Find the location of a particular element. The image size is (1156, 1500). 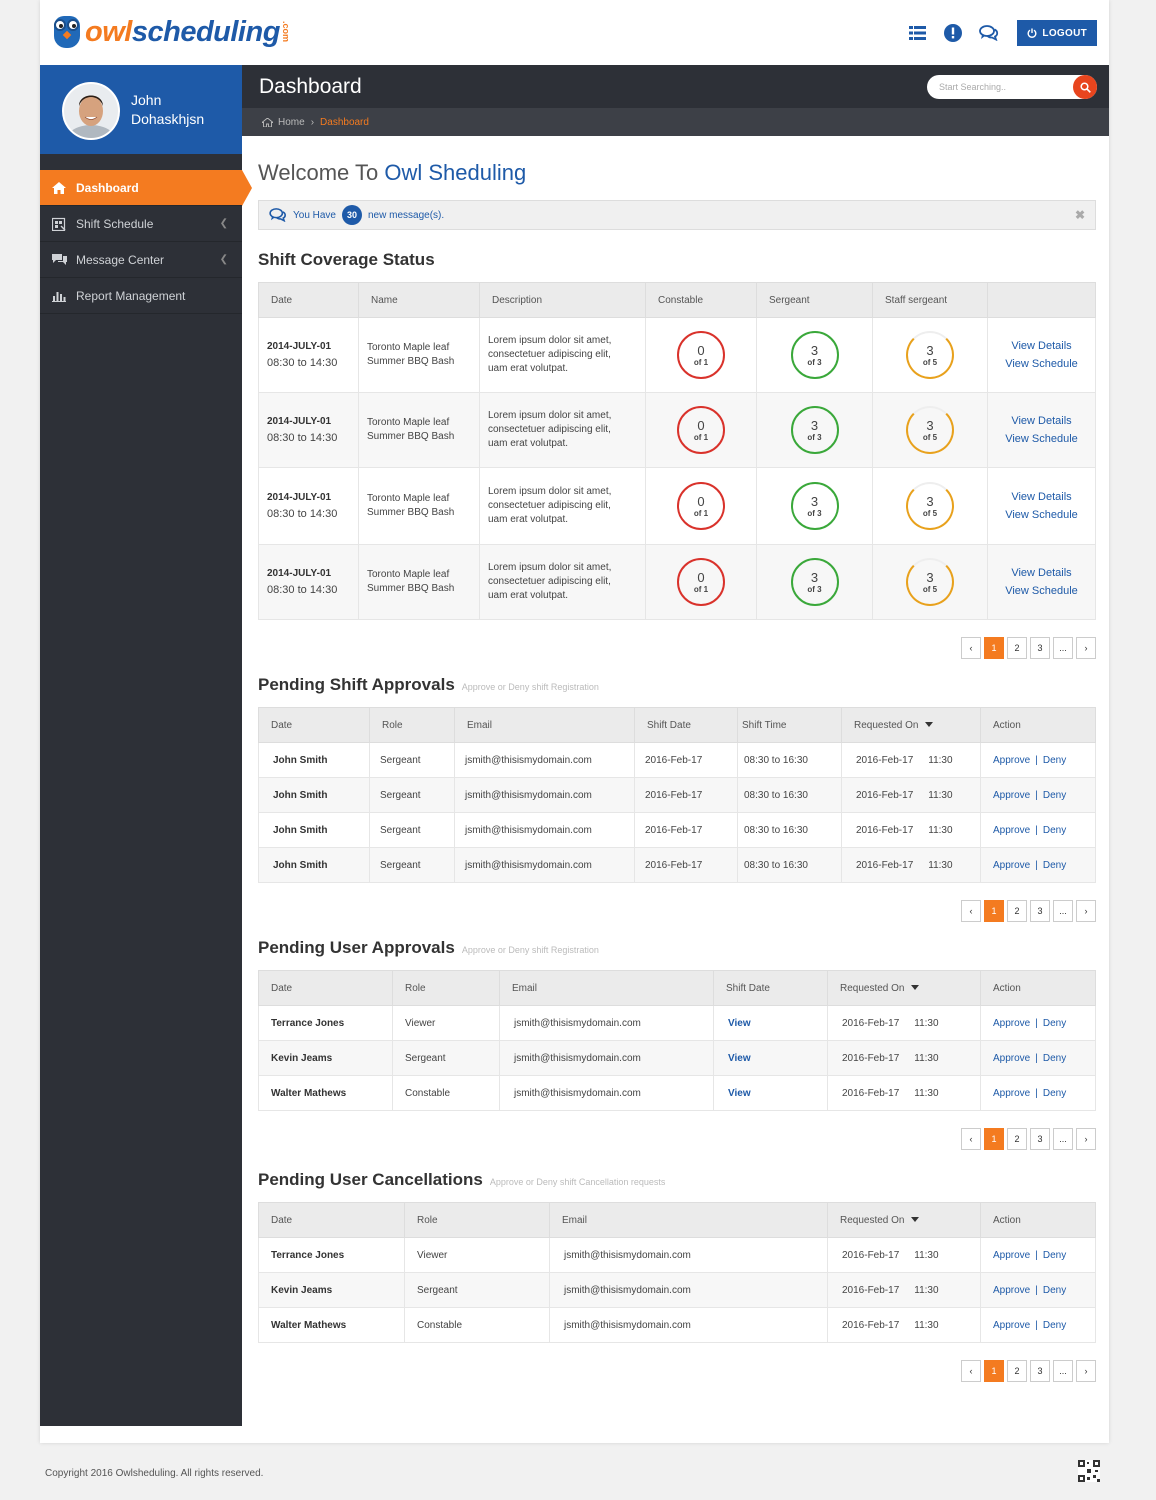

requested-on: 2016-Feb-17 11:30 is located at coordinates (911, 760).